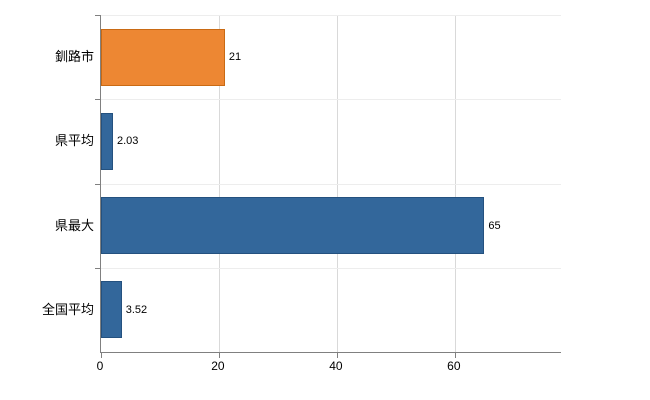  Describe the element at coordinates (74, 57) in the screenshot. I see `category-label: 釧路市` at that location.